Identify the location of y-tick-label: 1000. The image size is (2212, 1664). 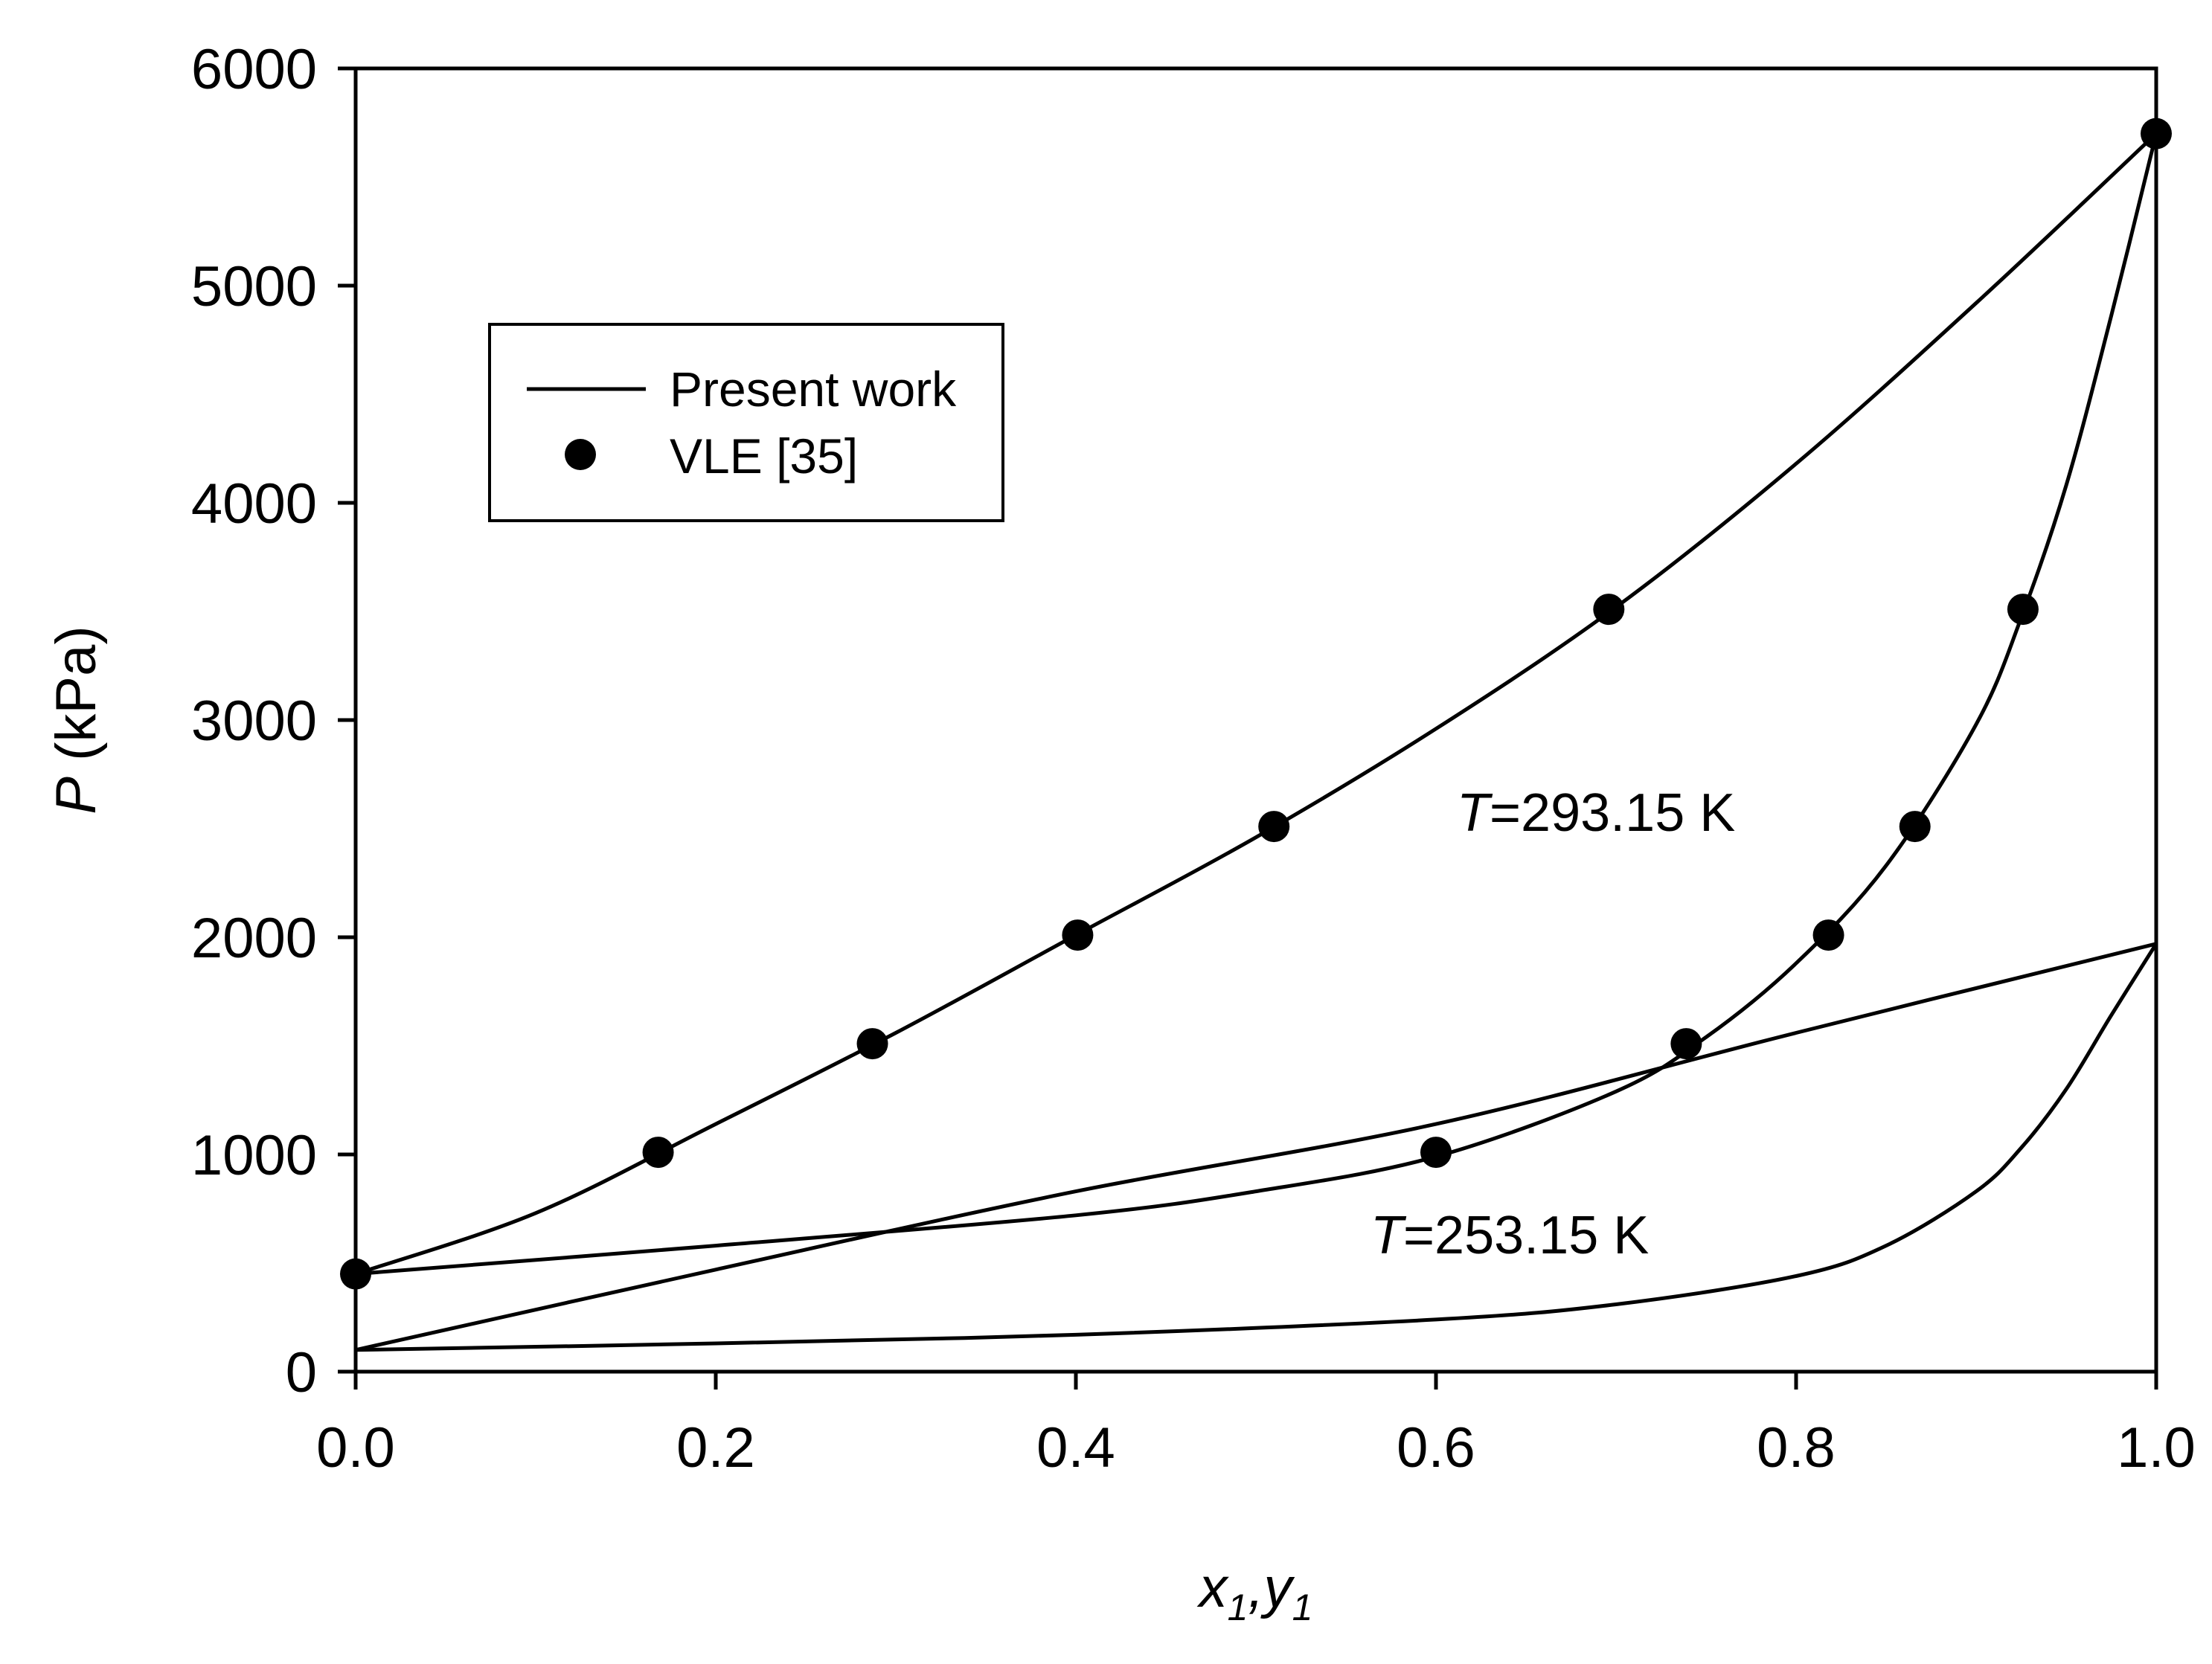
(254, 1155).